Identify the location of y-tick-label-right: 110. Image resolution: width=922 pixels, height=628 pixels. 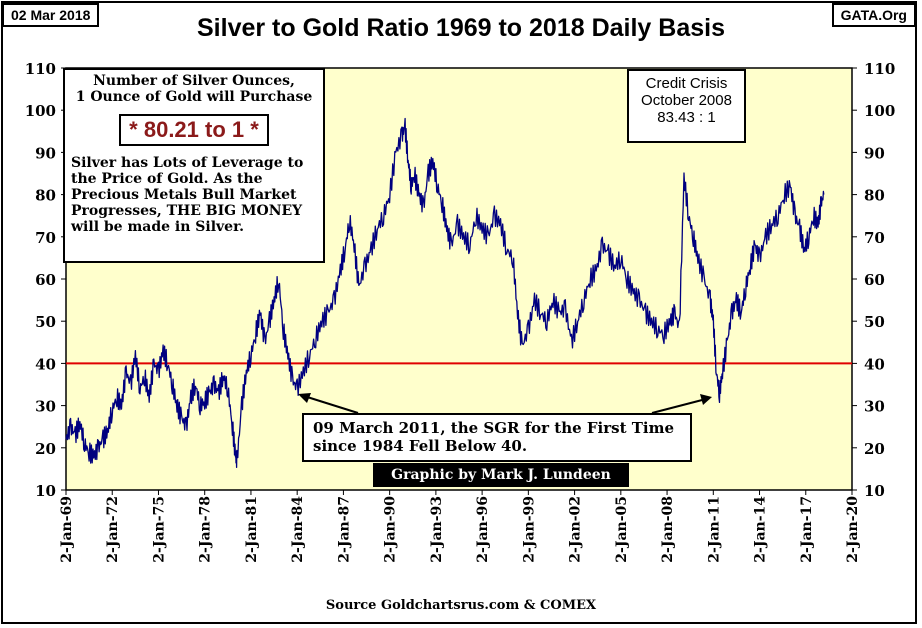
(879, 69).